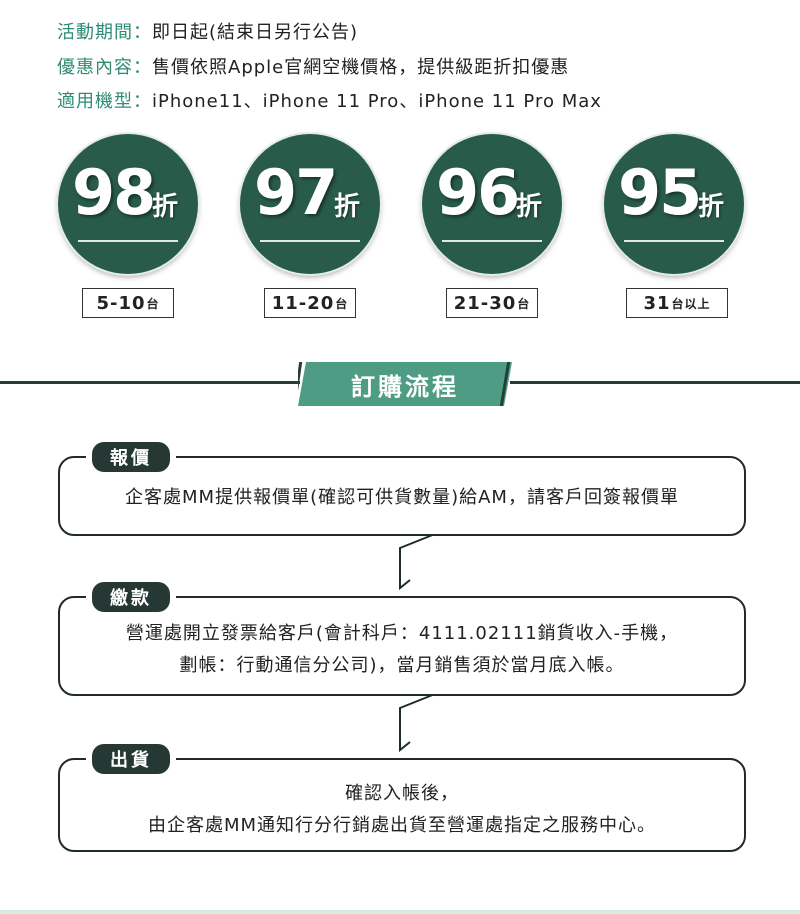 Image resolution: width=800 pixels, height=914 pixels. I want to click on step-line: 企客處MM提供報價單(確認可供貨數量)給AM，請客戶回簽報價單, so click(402, 497).